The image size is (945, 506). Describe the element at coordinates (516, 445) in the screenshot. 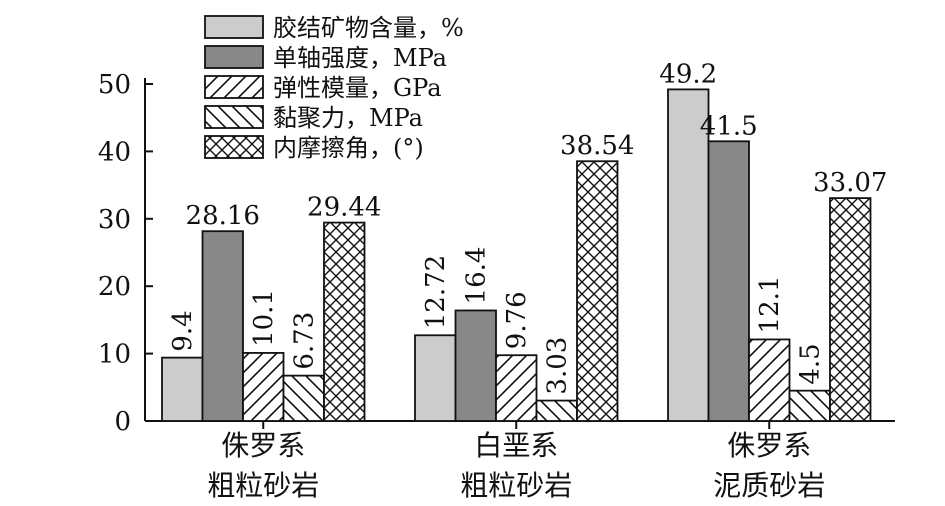

I see `x-tick-label: 白垩系` at that location.